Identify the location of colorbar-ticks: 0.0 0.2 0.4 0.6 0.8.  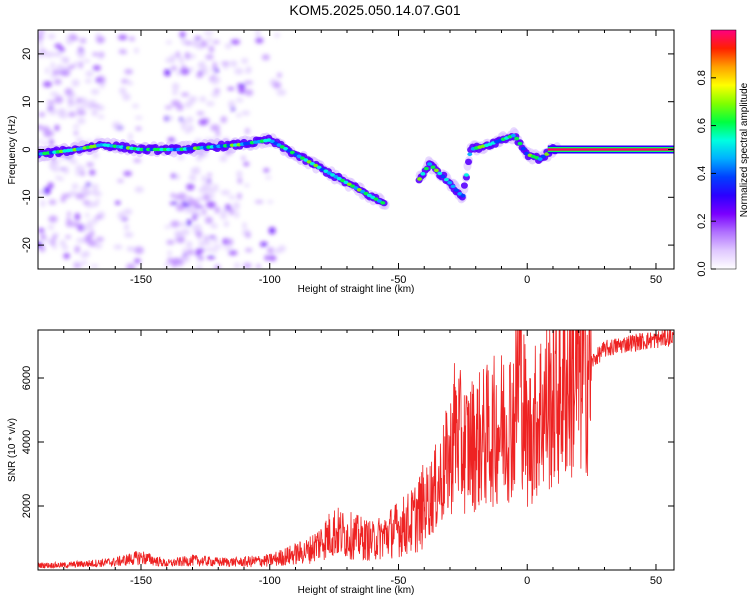
(706, 173).